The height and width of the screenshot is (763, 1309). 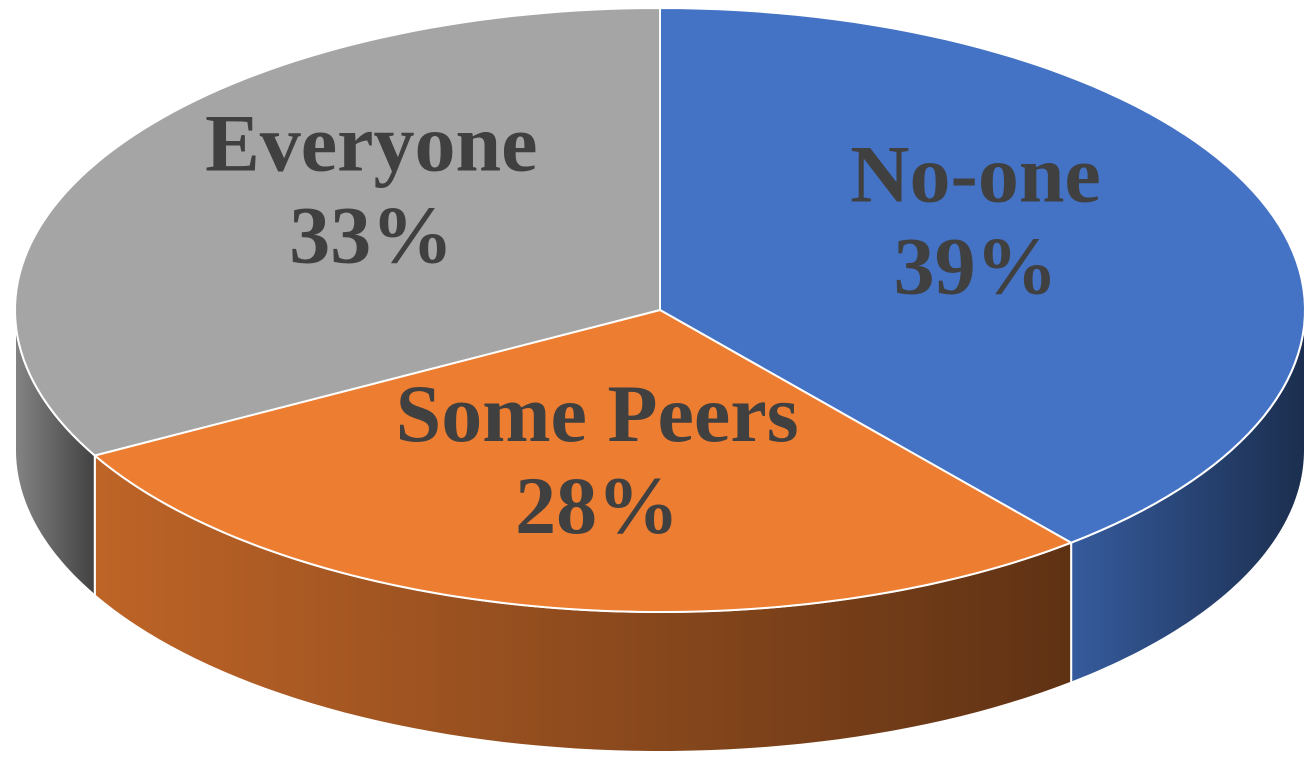 I want to click on slice-category-label: Everyone, so click(x=371, y=143).